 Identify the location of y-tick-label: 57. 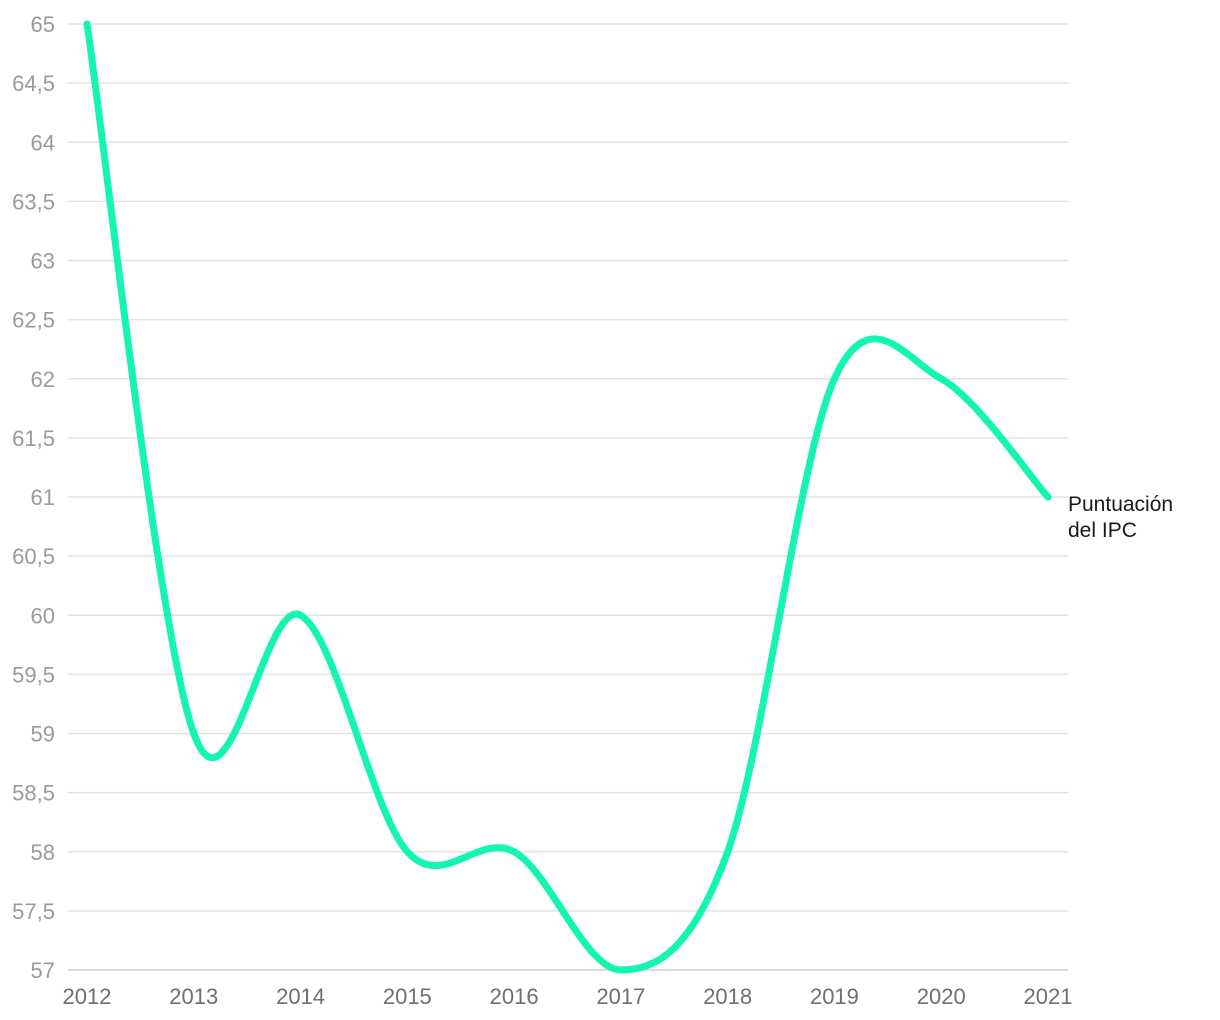
(43, 970).